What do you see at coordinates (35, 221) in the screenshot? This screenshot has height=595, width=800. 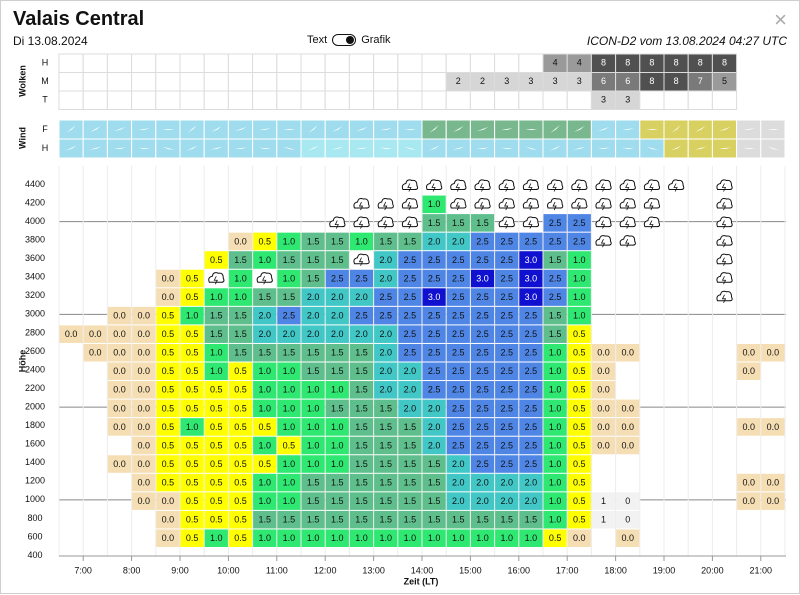 I see `altitude-label: 4000` at bounding box center [35, 221].